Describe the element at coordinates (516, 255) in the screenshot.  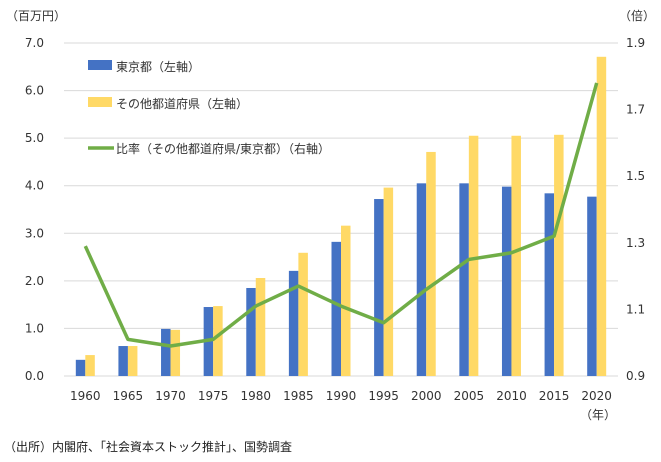
I see `bar-other-2010` at that location.